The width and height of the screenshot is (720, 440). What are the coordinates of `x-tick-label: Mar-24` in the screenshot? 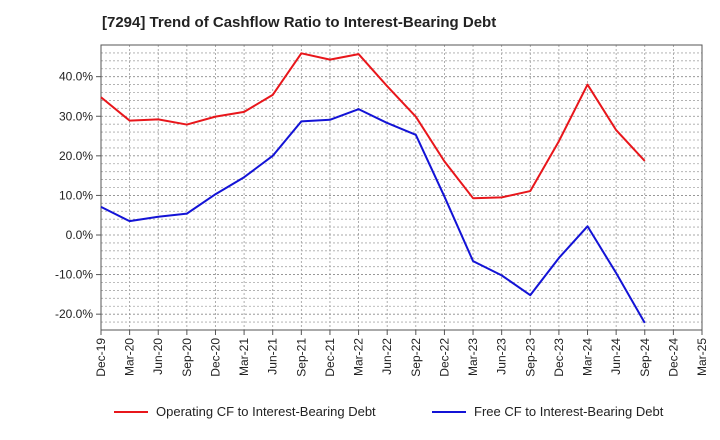 It's located at (588, 357).